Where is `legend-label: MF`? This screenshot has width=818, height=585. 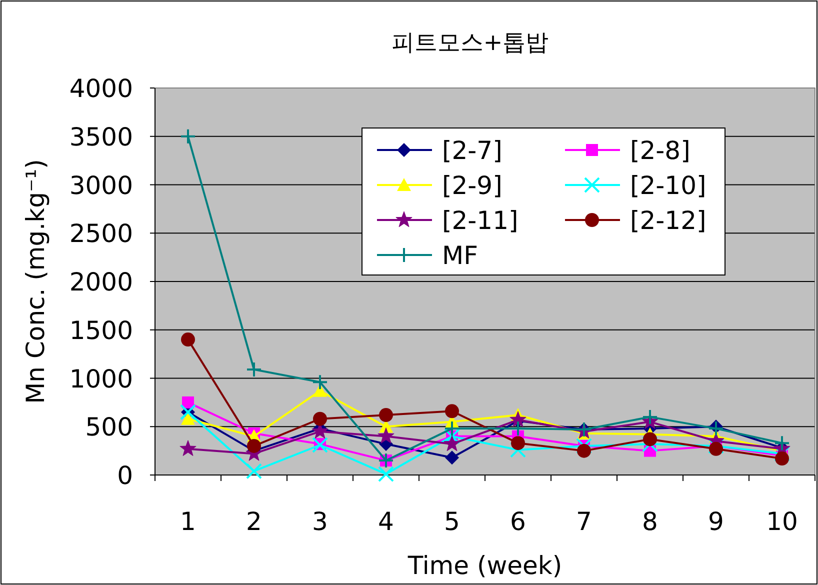 legend-label: MF is located at coordinates (460, 255).